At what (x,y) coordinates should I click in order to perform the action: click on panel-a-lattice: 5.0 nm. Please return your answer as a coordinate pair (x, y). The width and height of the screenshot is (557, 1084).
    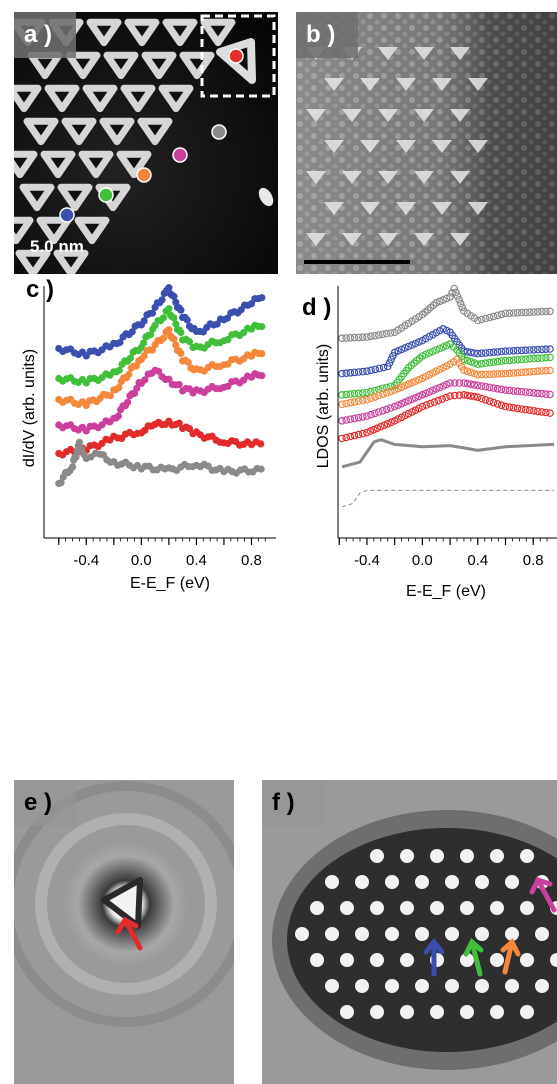
    Looking at the image, I should click on (146, 143).